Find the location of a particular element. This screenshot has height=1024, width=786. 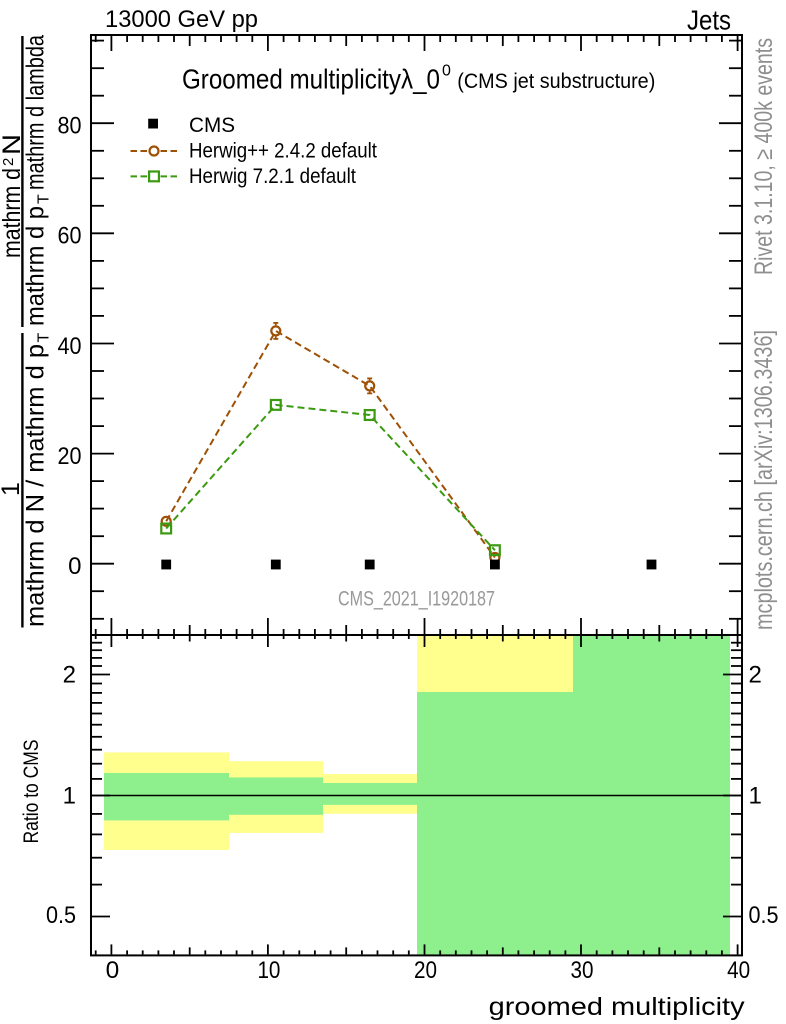

svg-text: mathrm d is located at coordinates (13, 213).